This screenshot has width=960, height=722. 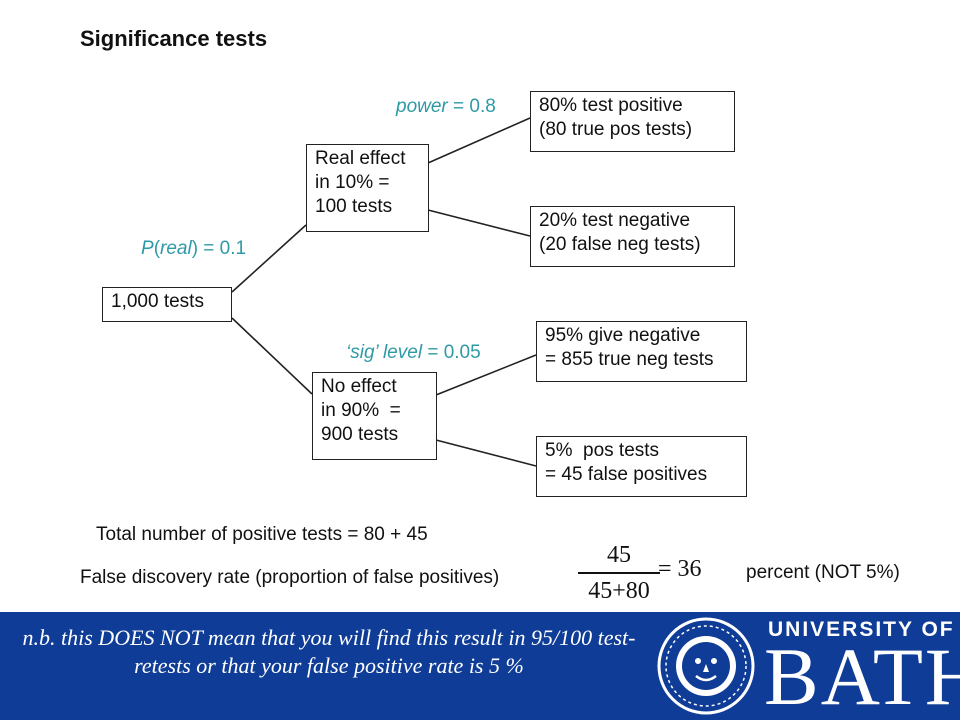 I want to click on node-true-positive: 80% test positive (80 true pos tests), so click(x=632, y=121).